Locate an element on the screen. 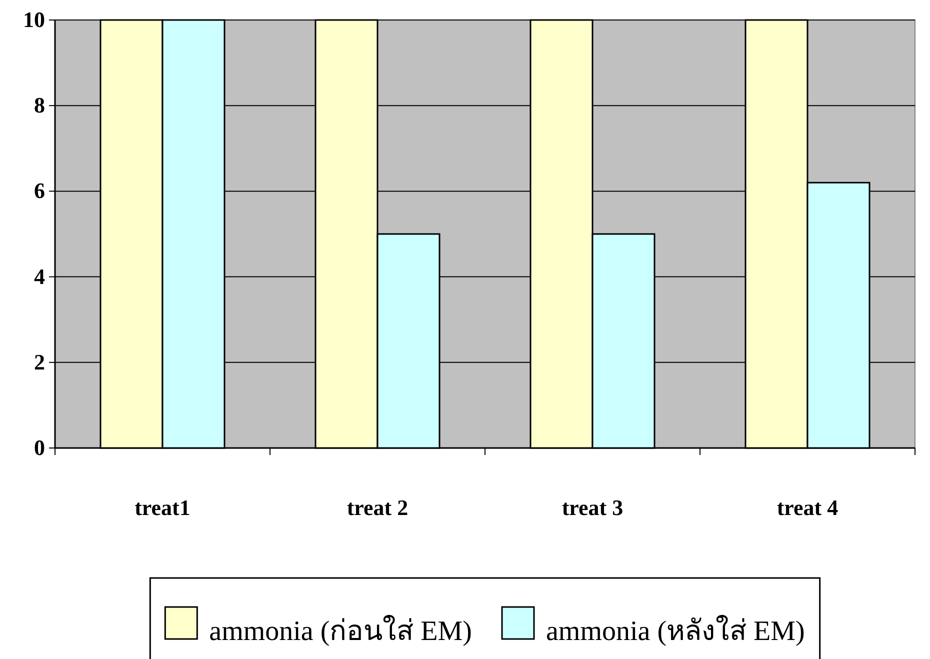 This screenshot has height=659, width=930. y-tick-label: 8 is located at coordinates (39, 105).